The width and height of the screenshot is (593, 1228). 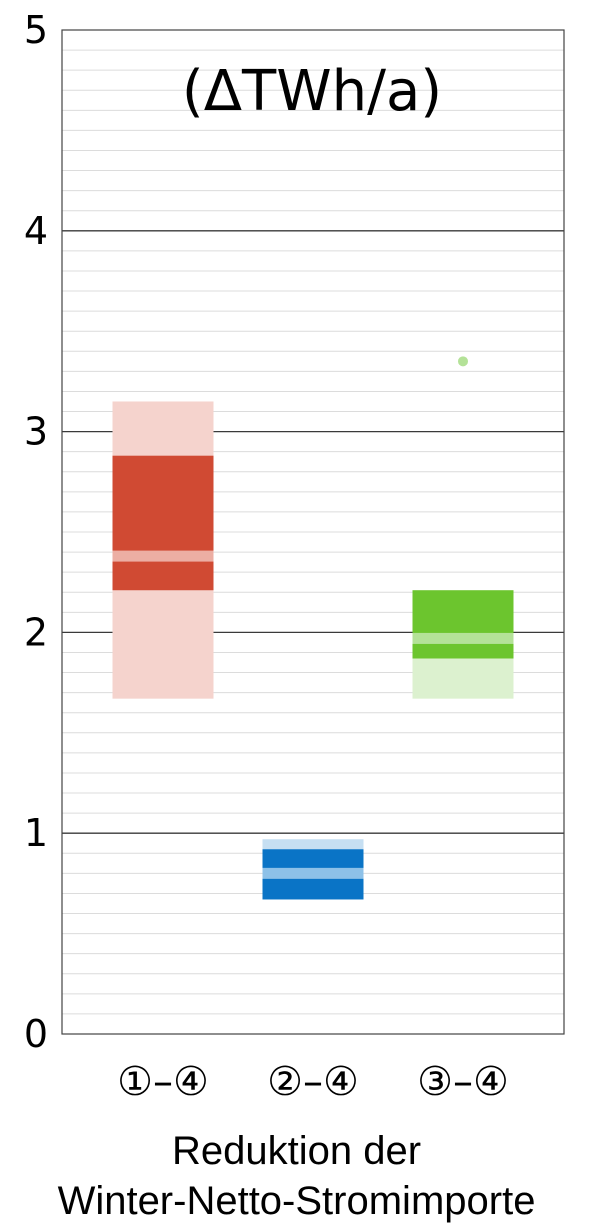 I want to click on x-axis-label-line-1: Reduktion der, so click(x=296, y=1151).